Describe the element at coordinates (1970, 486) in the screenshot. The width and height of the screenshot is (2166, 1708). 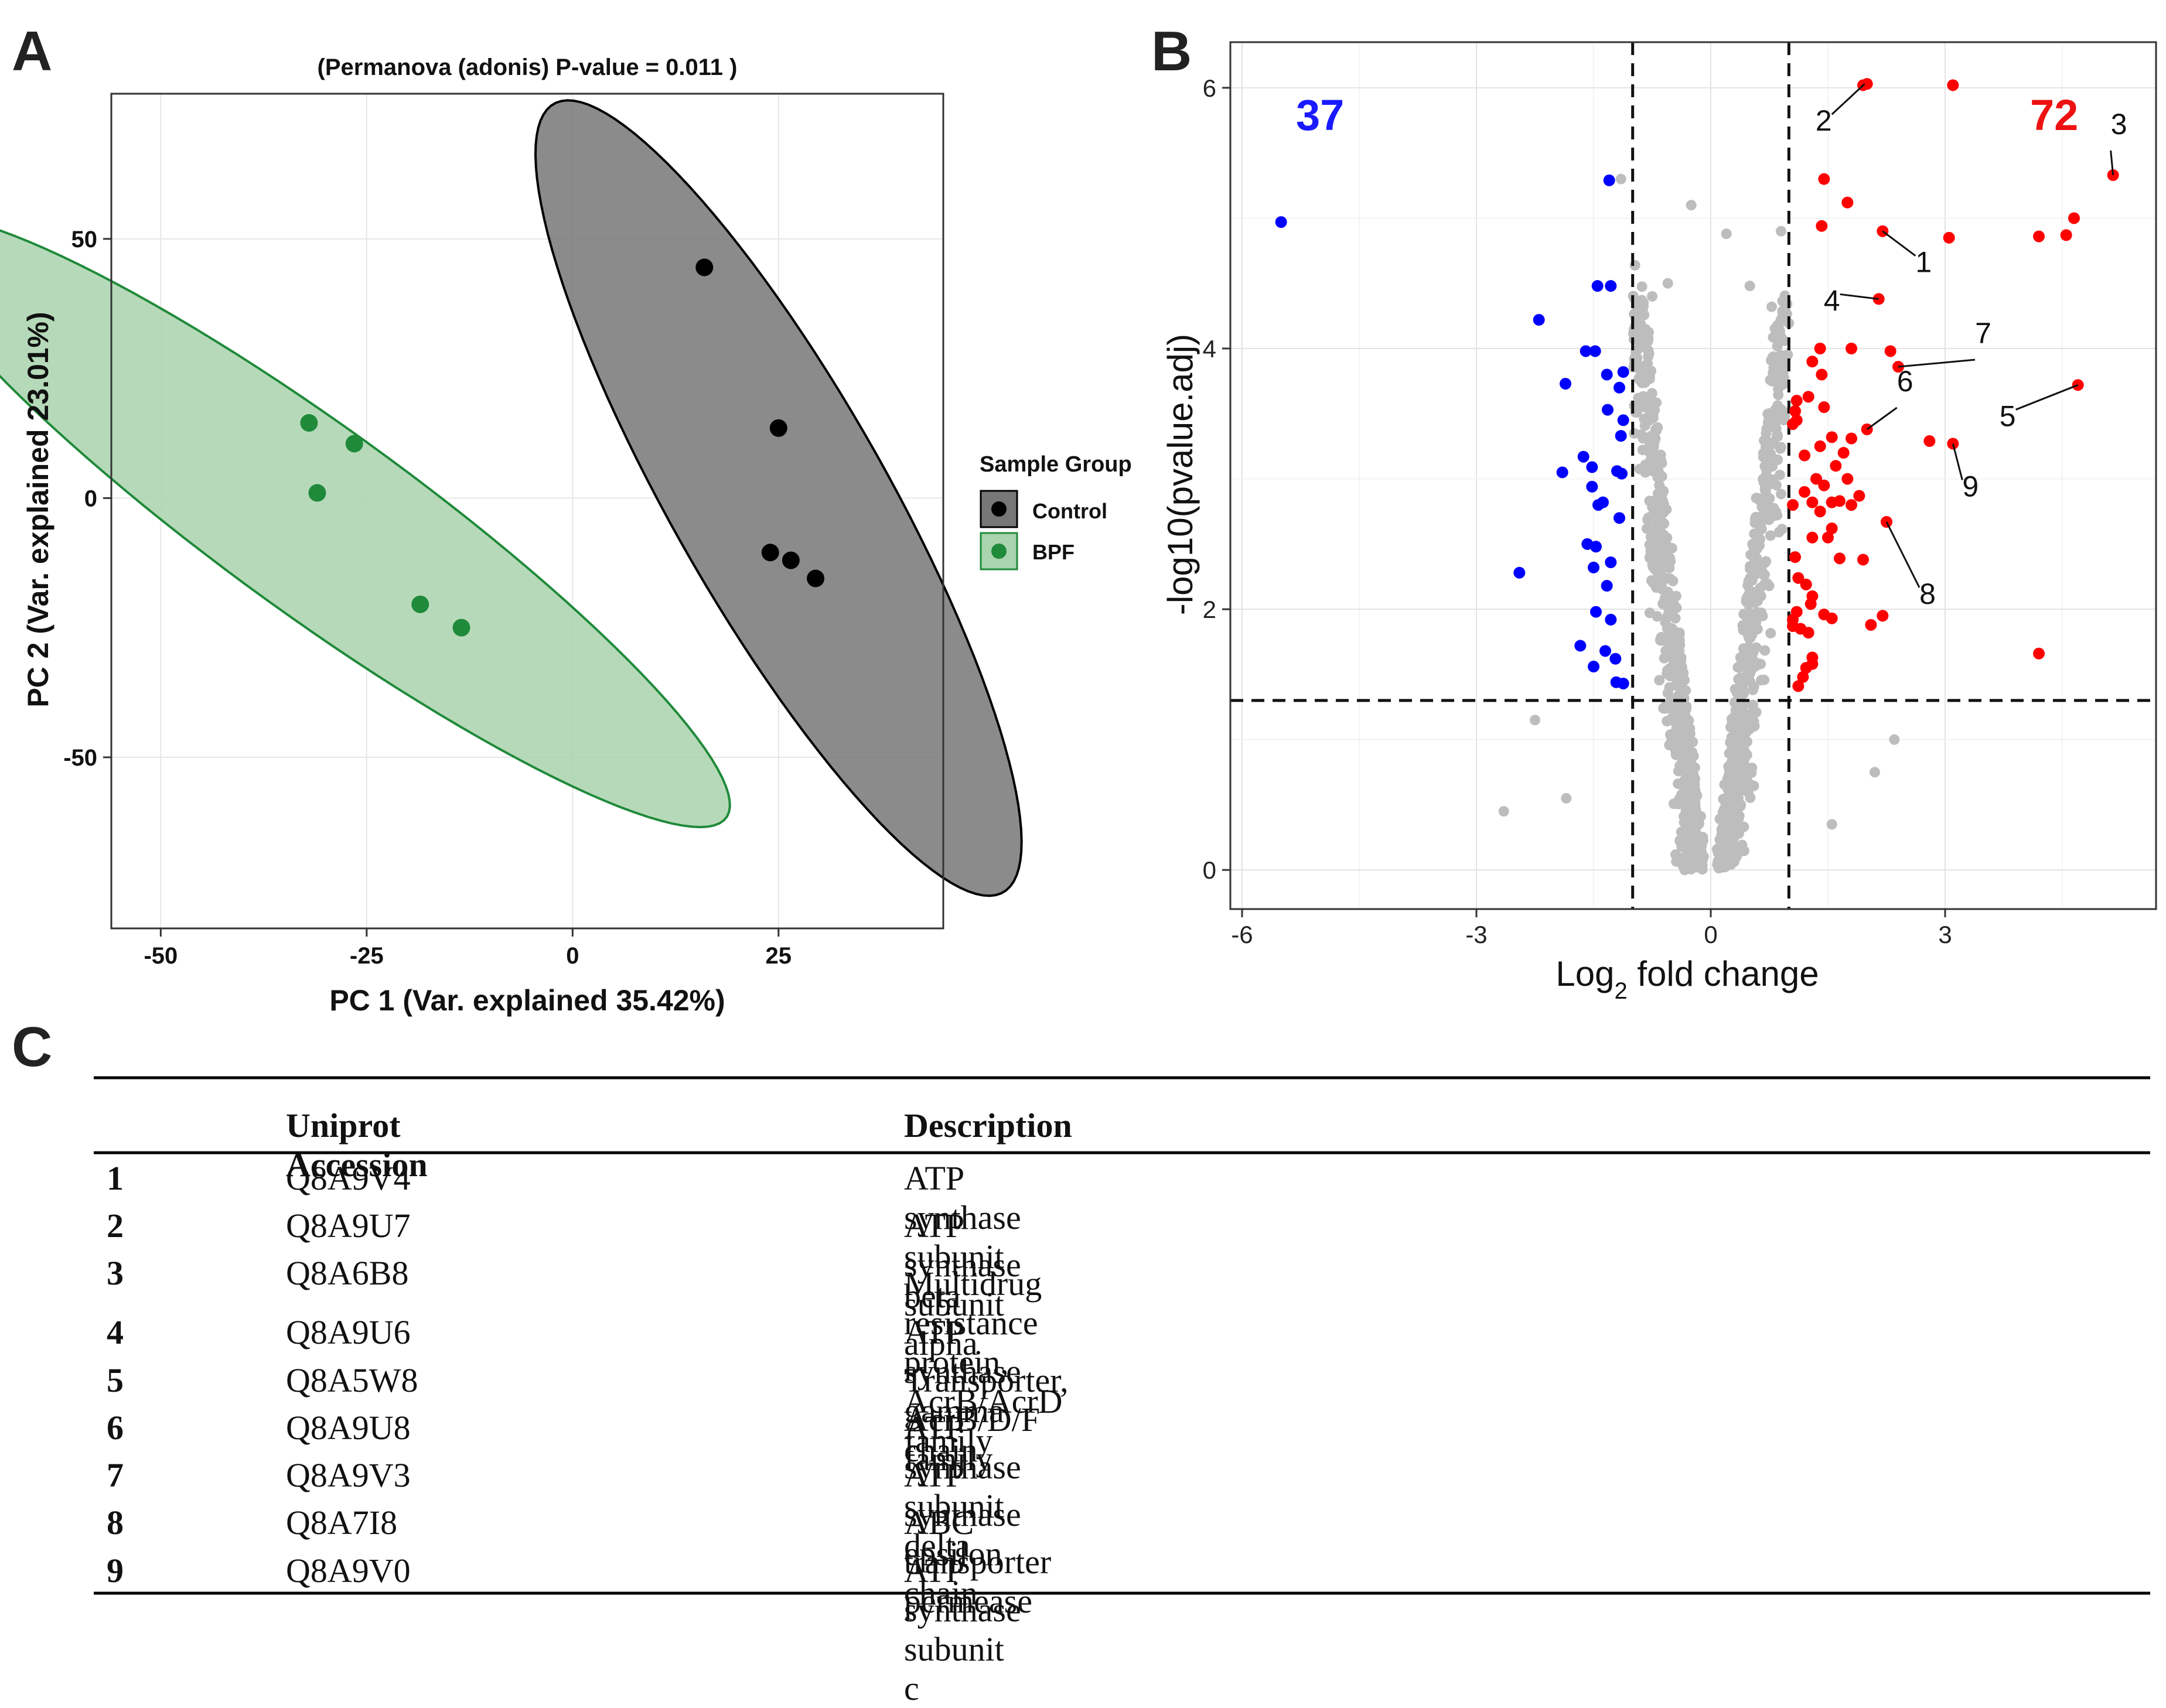
I see `annotation-label: 9` at that location.